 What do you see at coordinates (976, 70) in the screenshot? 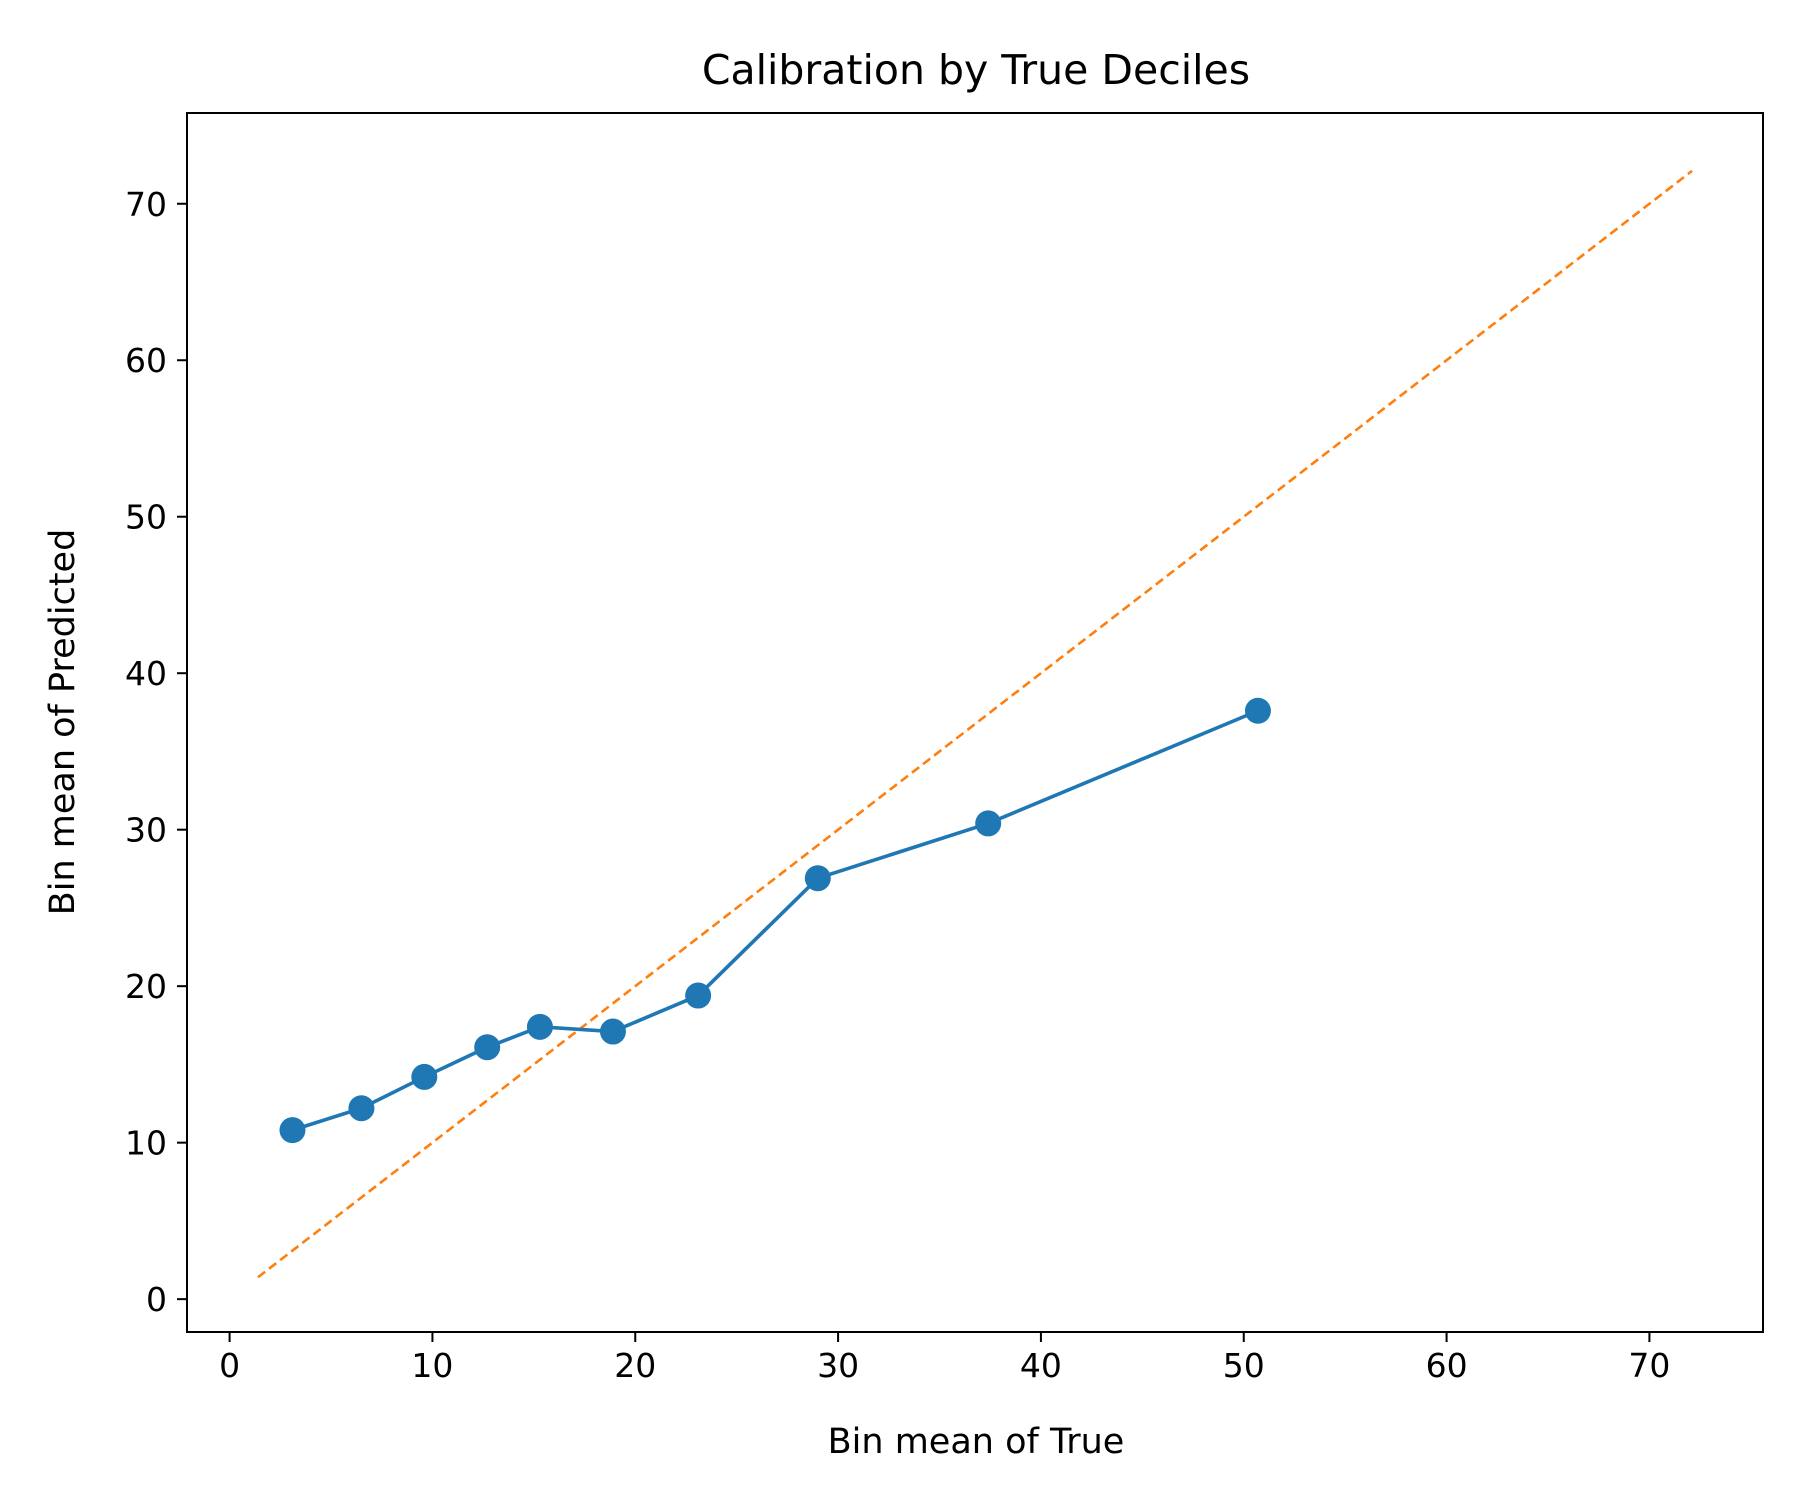
I see `chart-title: Calibration by True Deciles` at bounding box center [976, 70].